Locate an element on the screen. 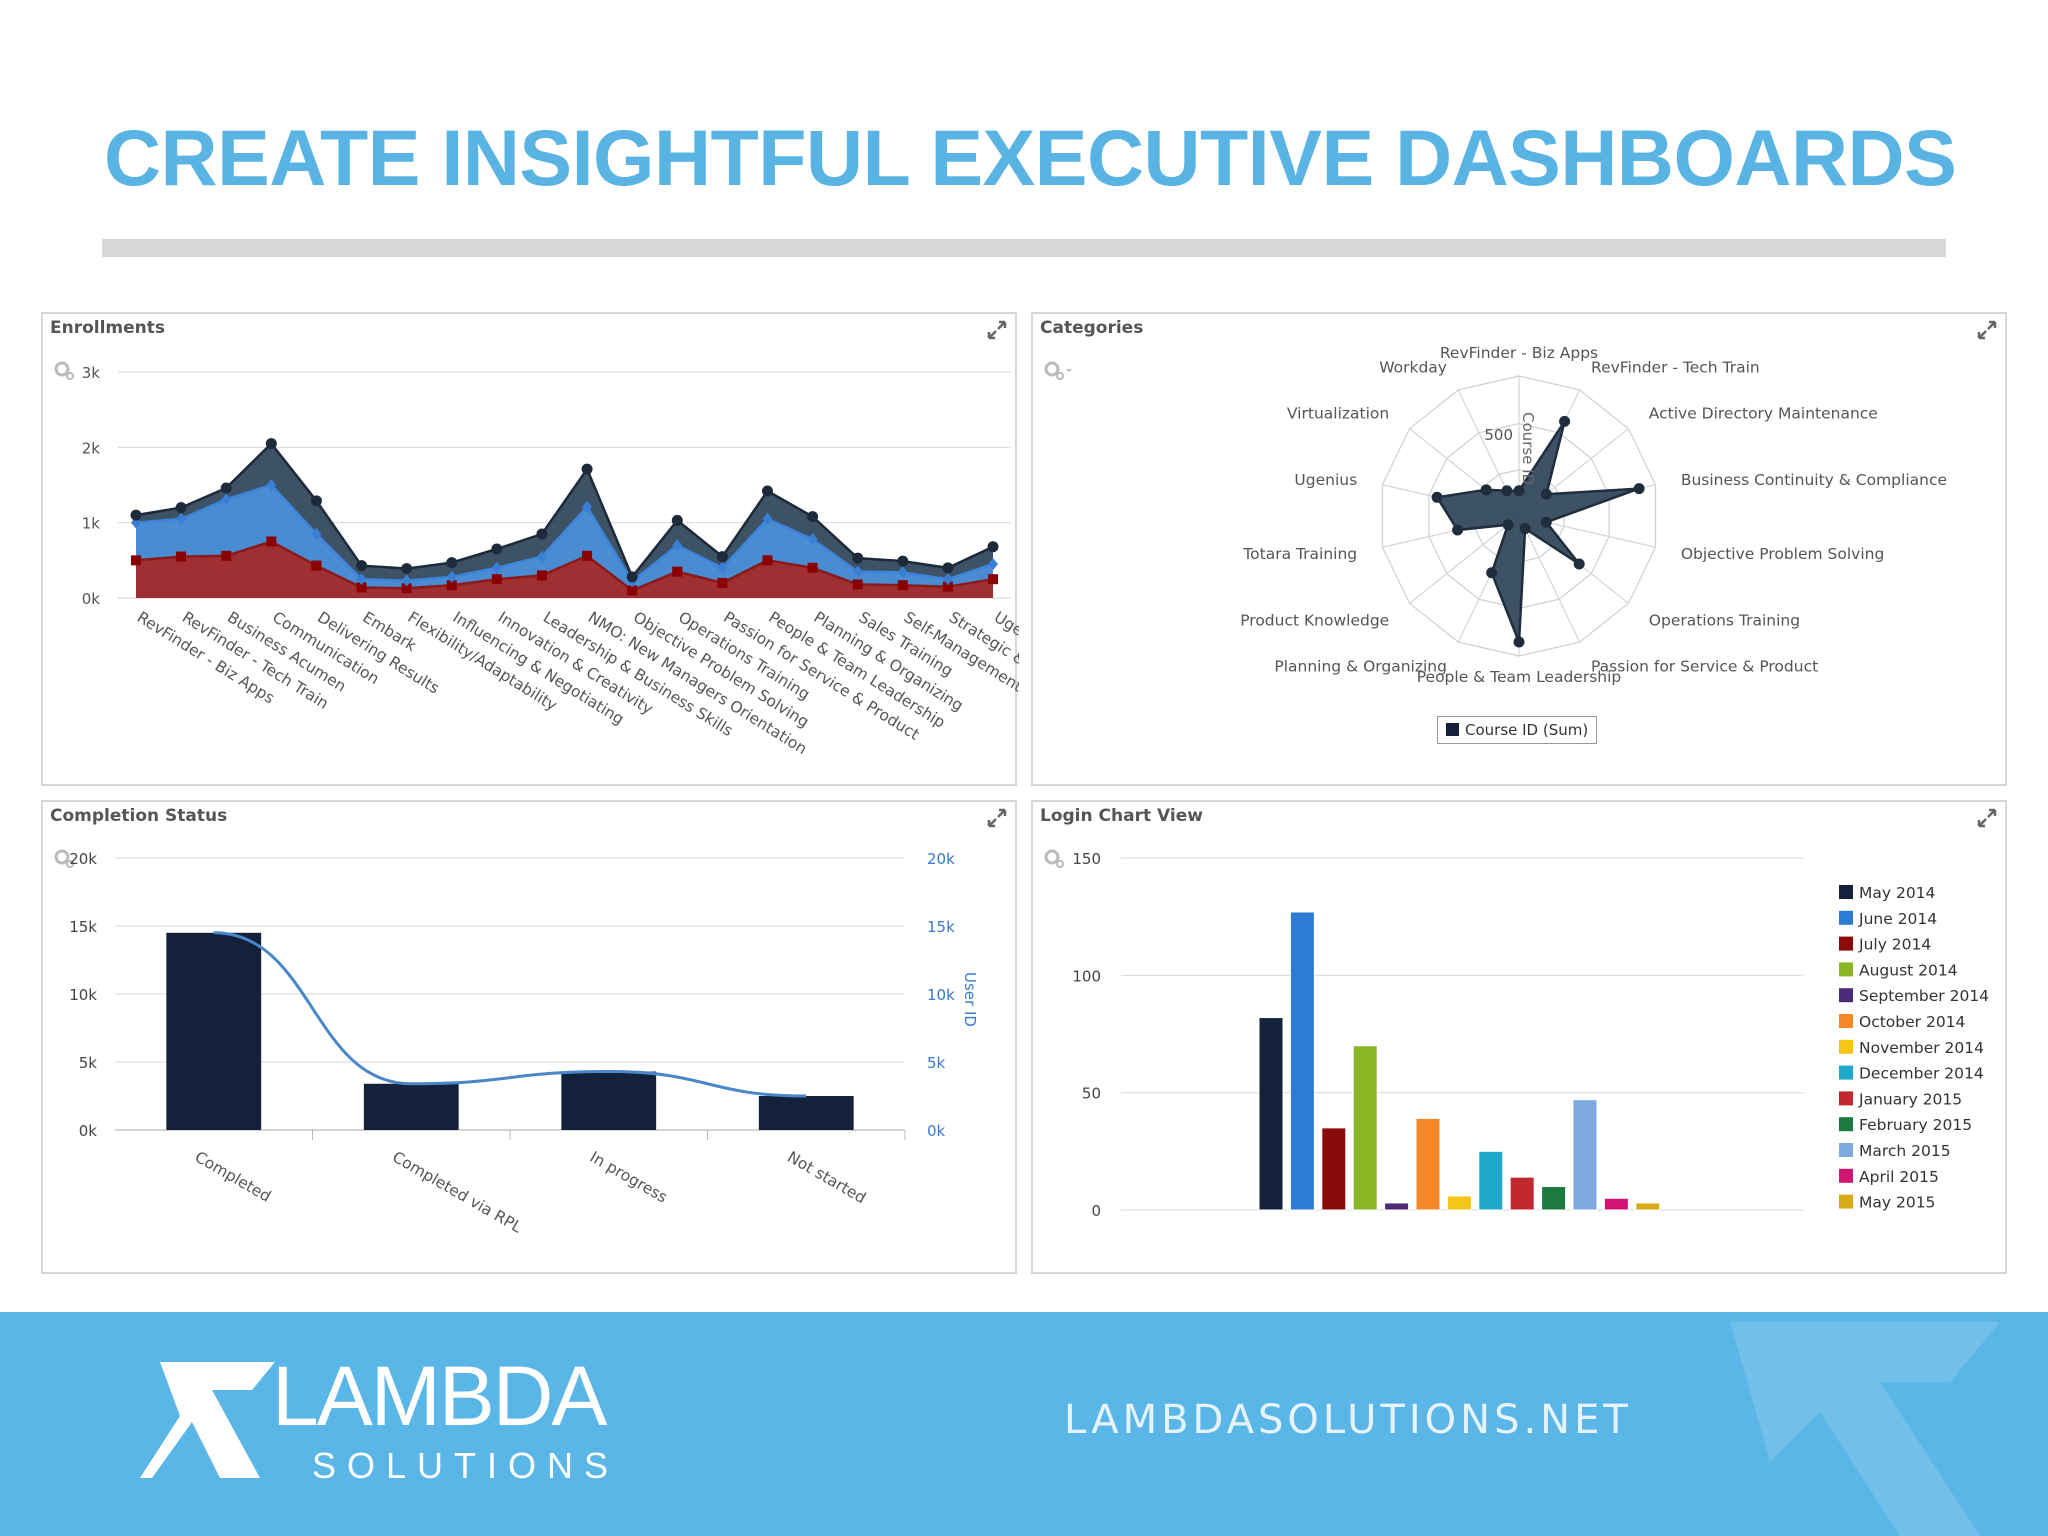 This screenshot has width=2048, height=1536. company-logo: LAMBDA SOLUTIONS is located at coordinates (374, 1424).